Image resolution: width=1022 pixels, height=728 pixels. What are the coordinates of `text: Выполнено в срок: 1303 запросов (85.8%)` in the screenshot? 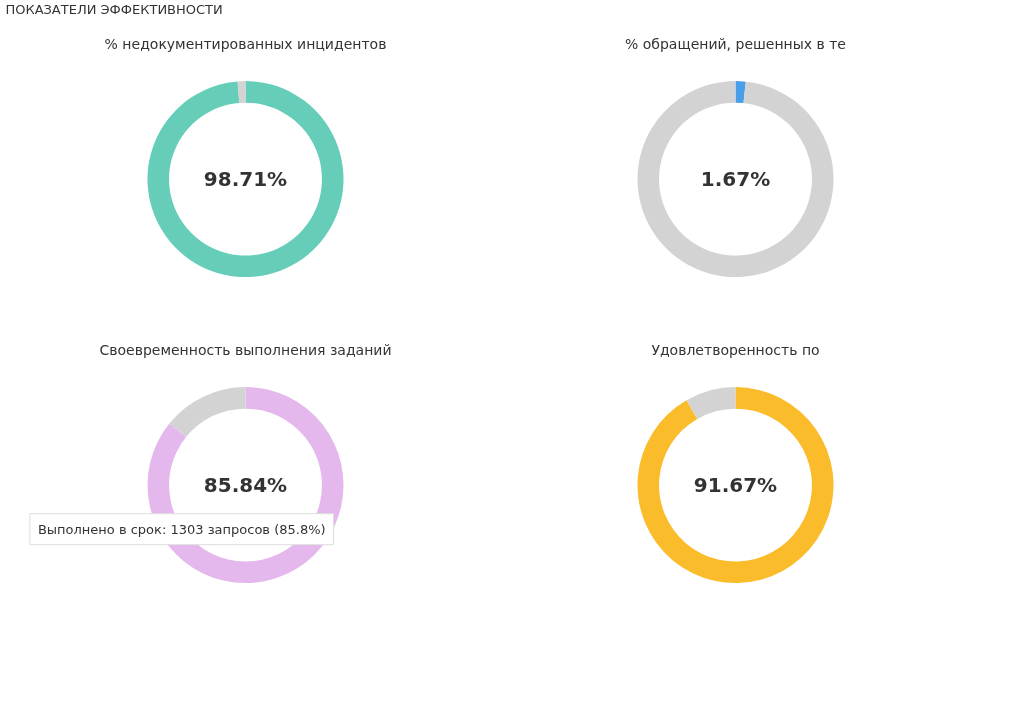 It's located at (181, 529).